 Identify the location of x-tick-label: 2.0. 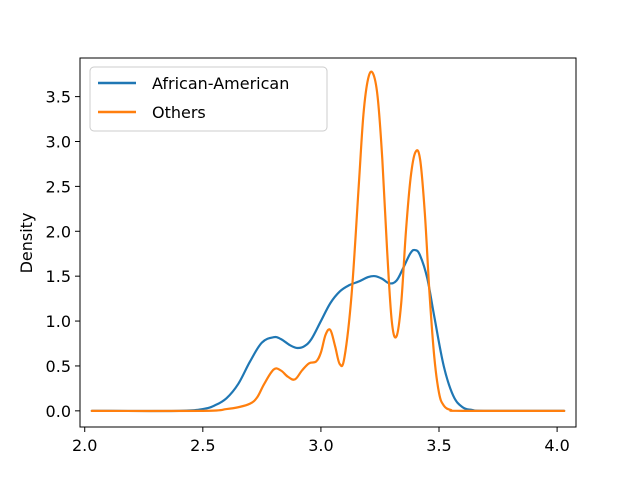
(84, 445).